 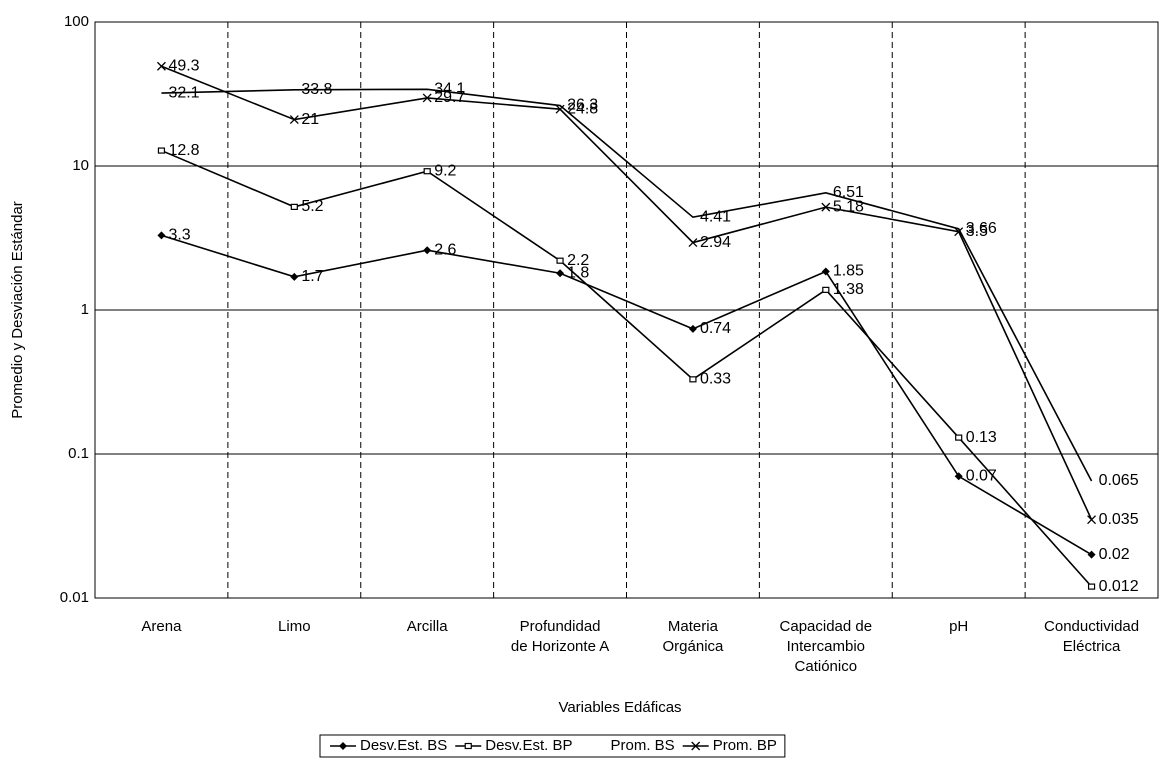 What do you see at coordinates (445, 170) in the screenshot?
I see `value-label: 9.2` at bounding box center [445, 170].